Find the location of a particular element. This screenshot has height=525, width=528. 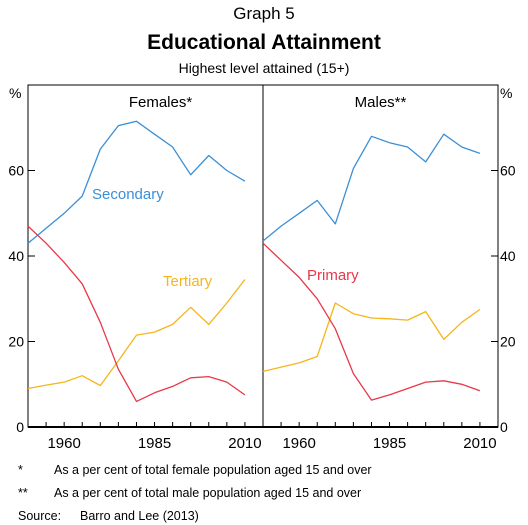

y-tick-label-right: 20 is located at coordinates (508, 342).